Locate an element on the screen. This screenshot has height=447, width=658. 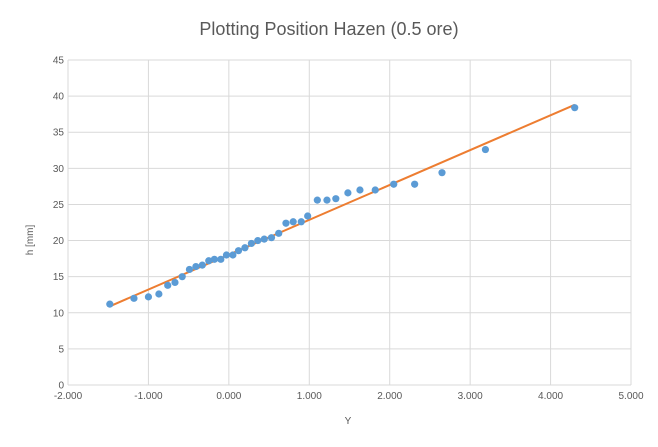
y-tick-label: 45 is located at coordinates (59, 61).